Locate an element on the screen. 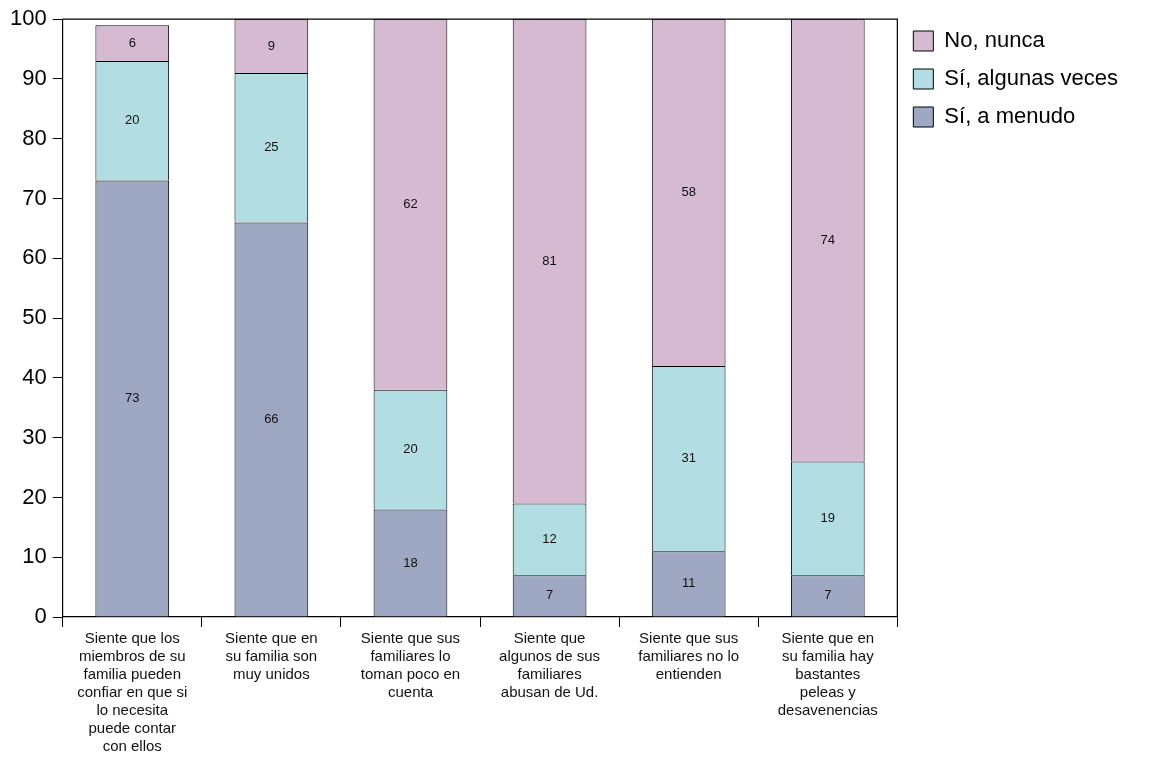 The width and height of the screenshot is (1168, 763). x-tick-label: Siente que los miembros de su familia pueden confiar en que si lo necesita puede contar con ellos is located at coordinates (132, 692).